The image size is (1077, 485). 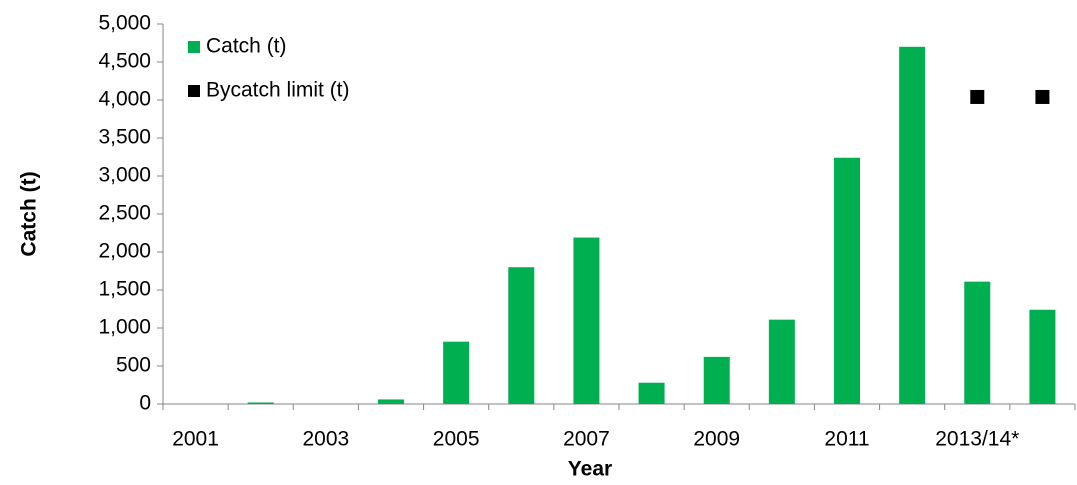 I want to click on y-tick-label: 2,500, so click(x=124, y=213).